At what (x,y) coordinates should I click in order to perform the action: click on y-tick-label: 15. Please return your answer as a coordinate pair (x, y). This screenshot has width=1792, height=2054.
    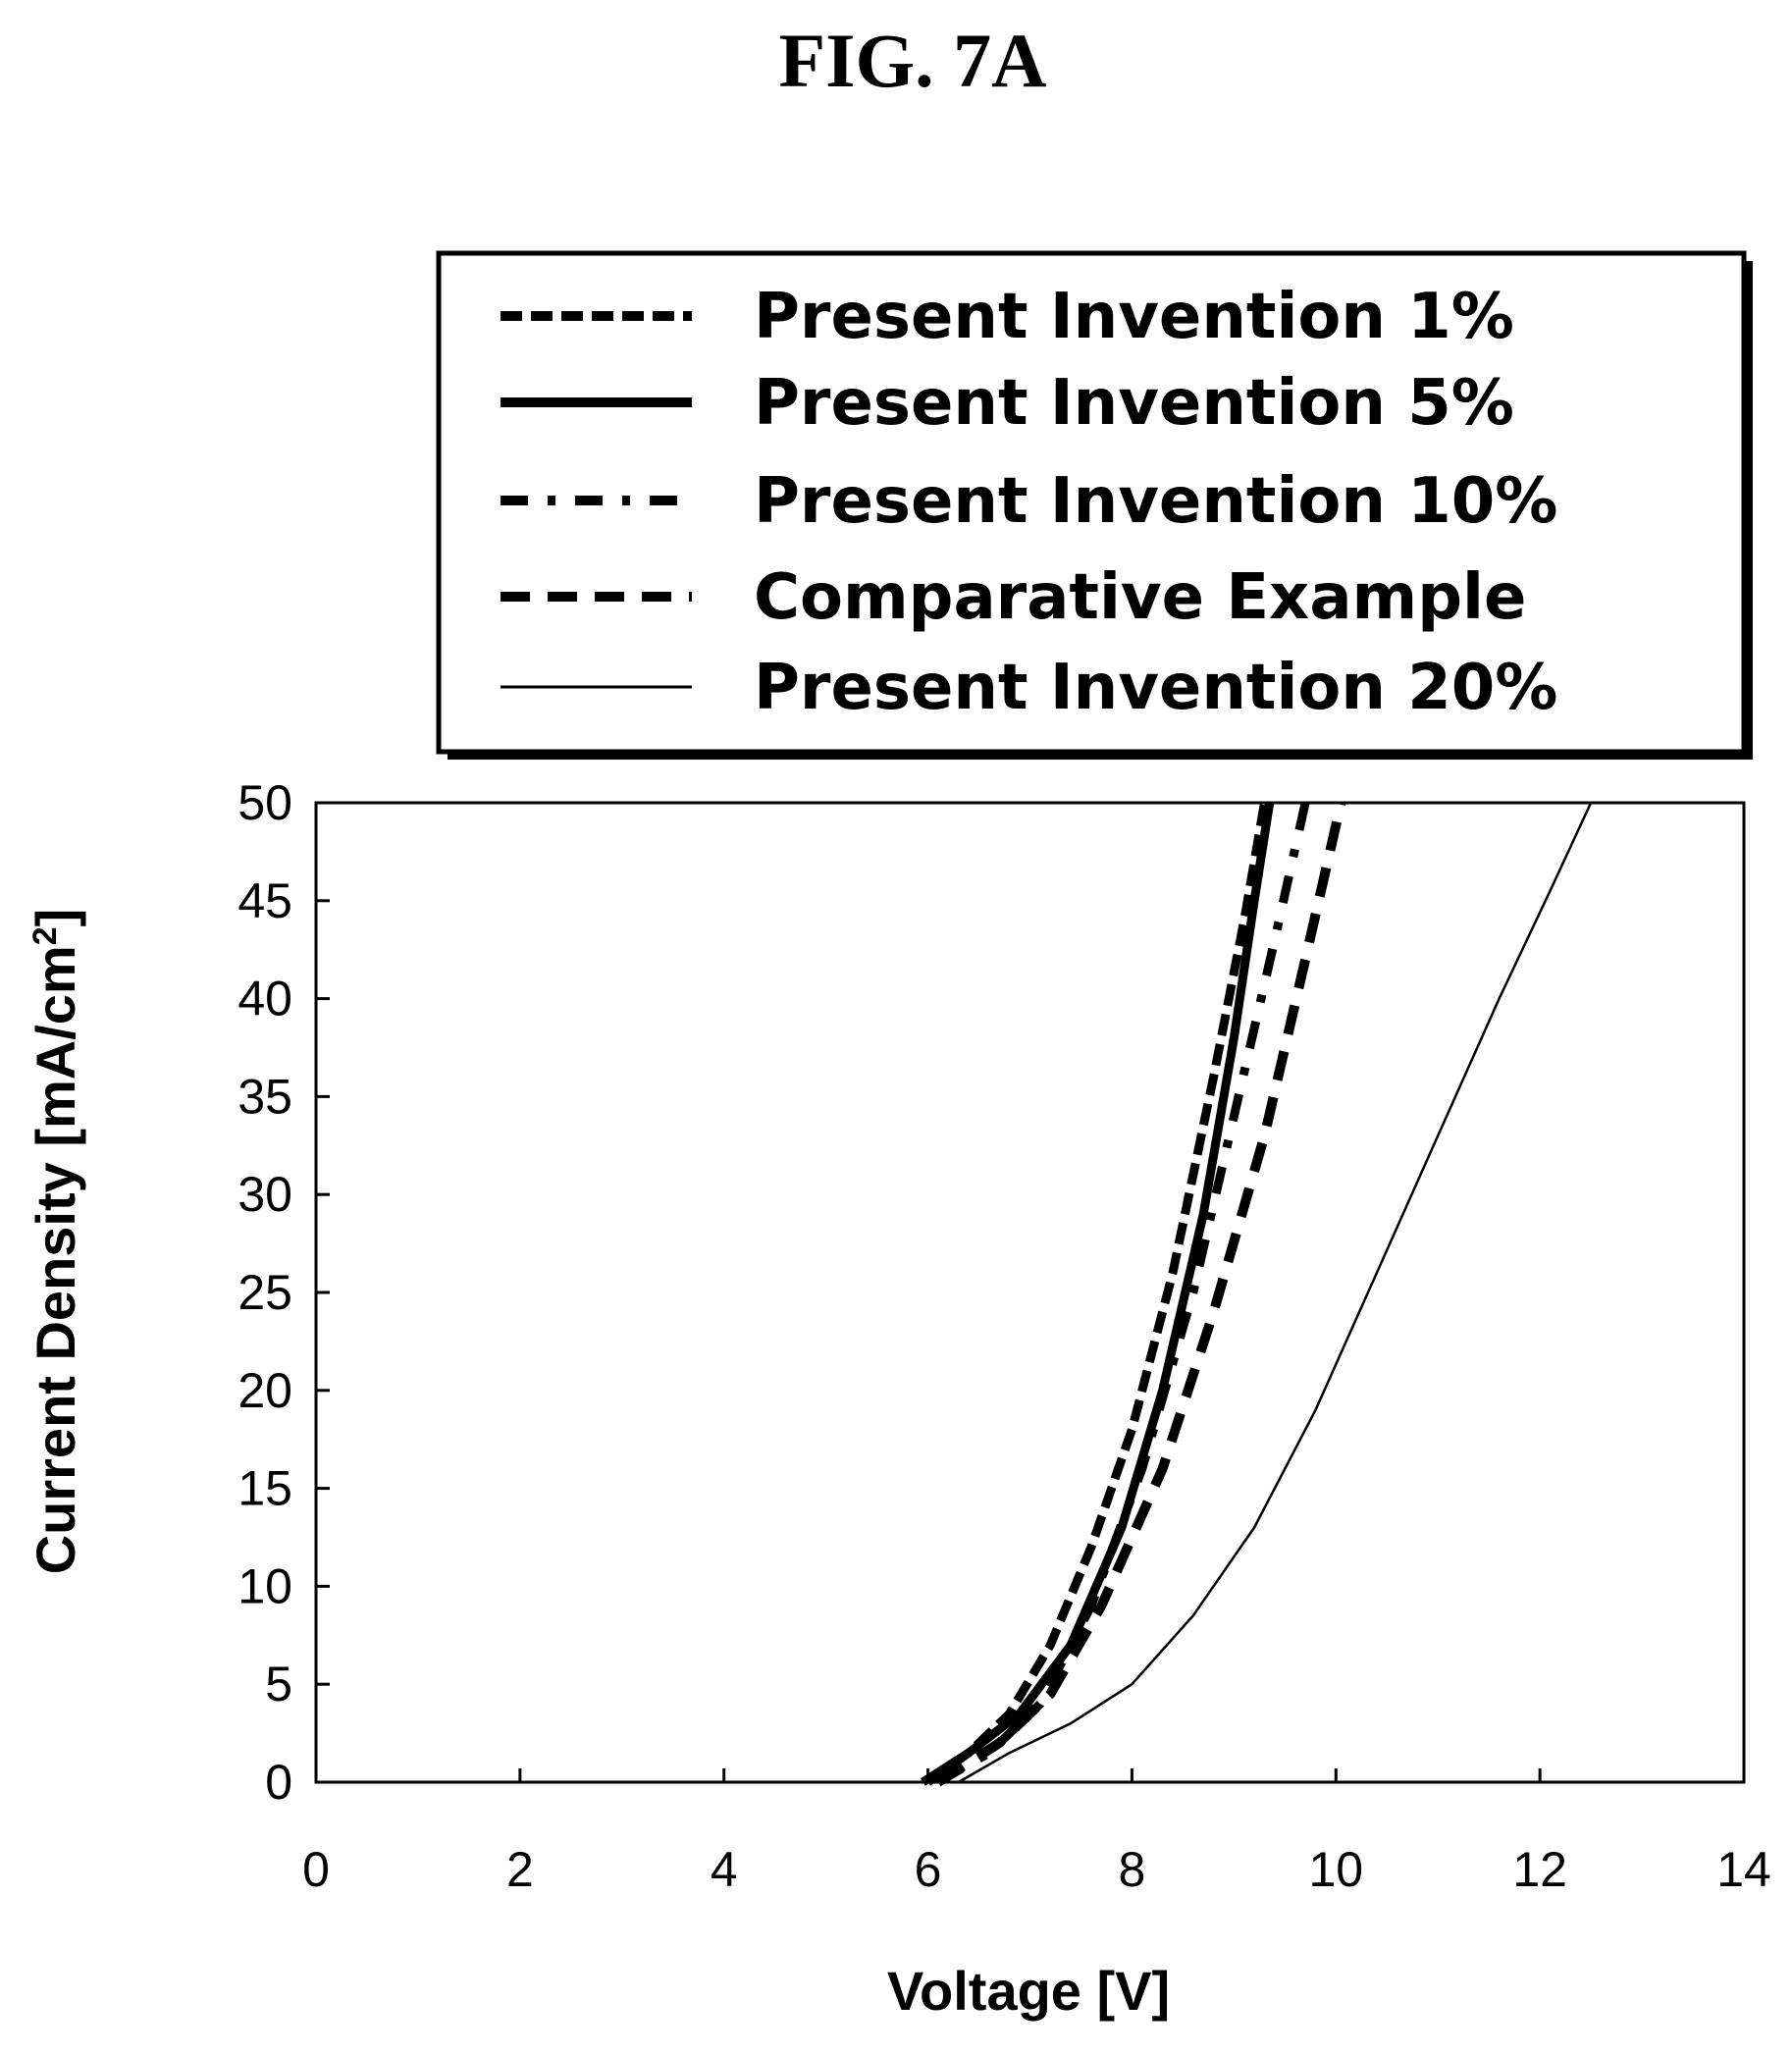
    Looking at the image, I should click on (264, 1489).